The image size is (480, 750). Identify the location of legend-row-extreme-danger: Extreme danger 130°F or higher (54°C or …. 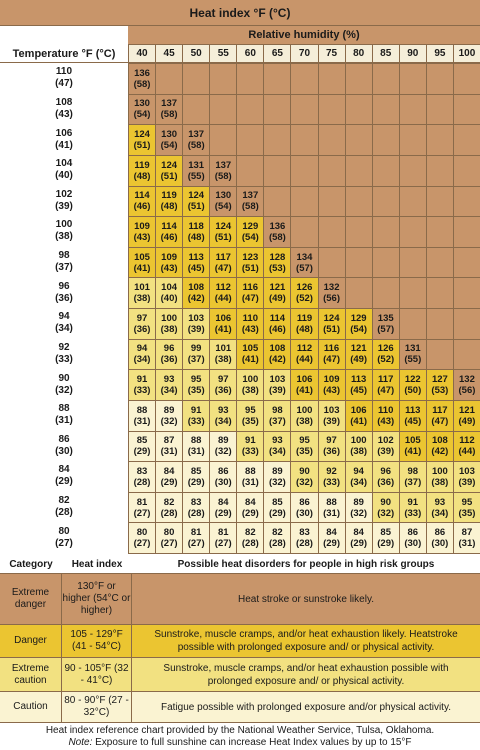
(240, 598).